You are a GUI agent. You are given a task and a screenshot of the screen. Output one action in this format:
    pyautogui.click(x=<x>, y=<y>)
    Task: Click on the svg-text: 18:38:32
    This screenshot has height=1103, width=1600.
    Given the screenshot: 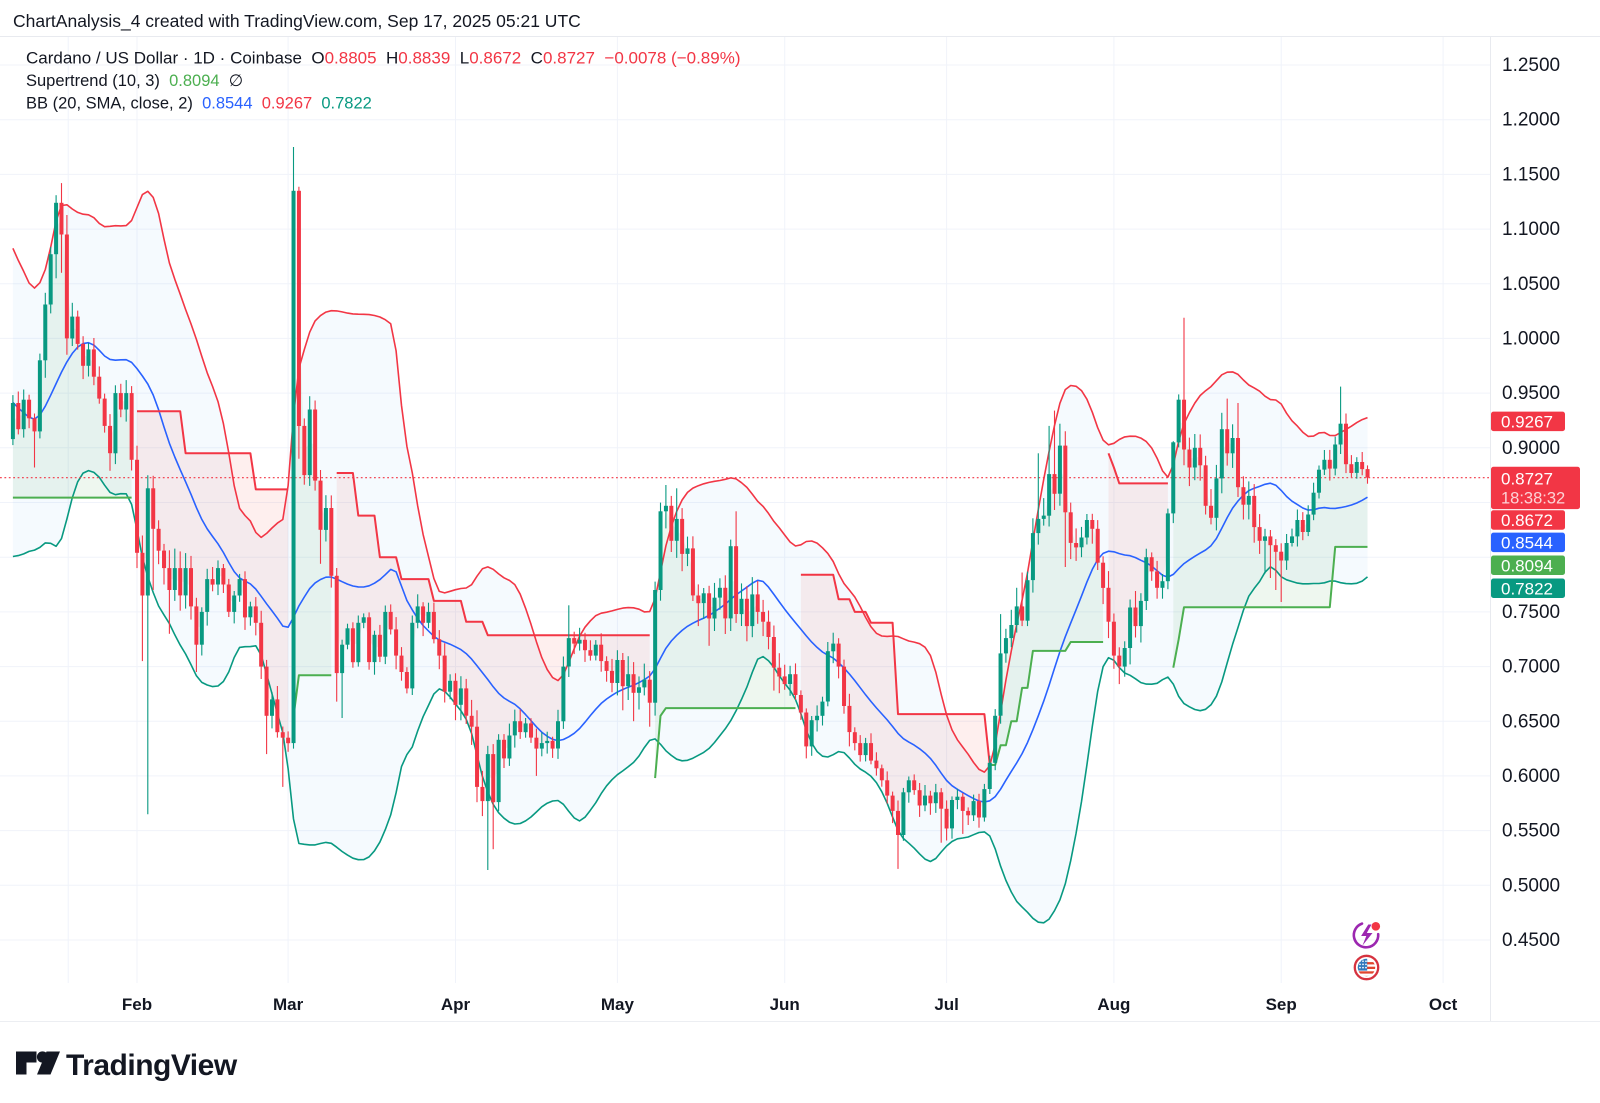 What is the action you would take?
    pyautogui.click(x=1533, y=499)
    